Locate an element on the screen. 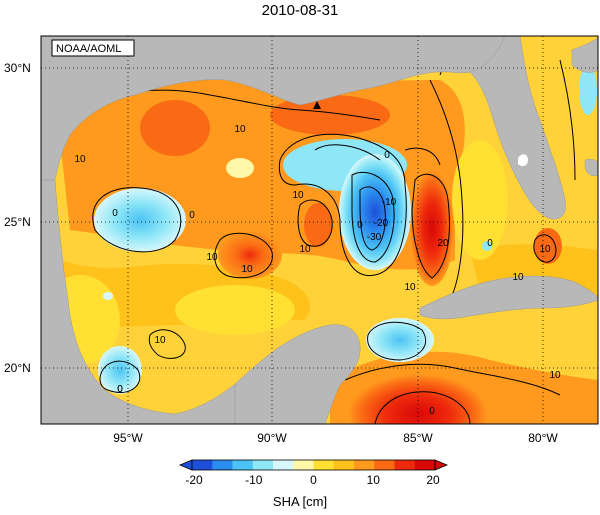  western-low is located at coordinates (140, 220).